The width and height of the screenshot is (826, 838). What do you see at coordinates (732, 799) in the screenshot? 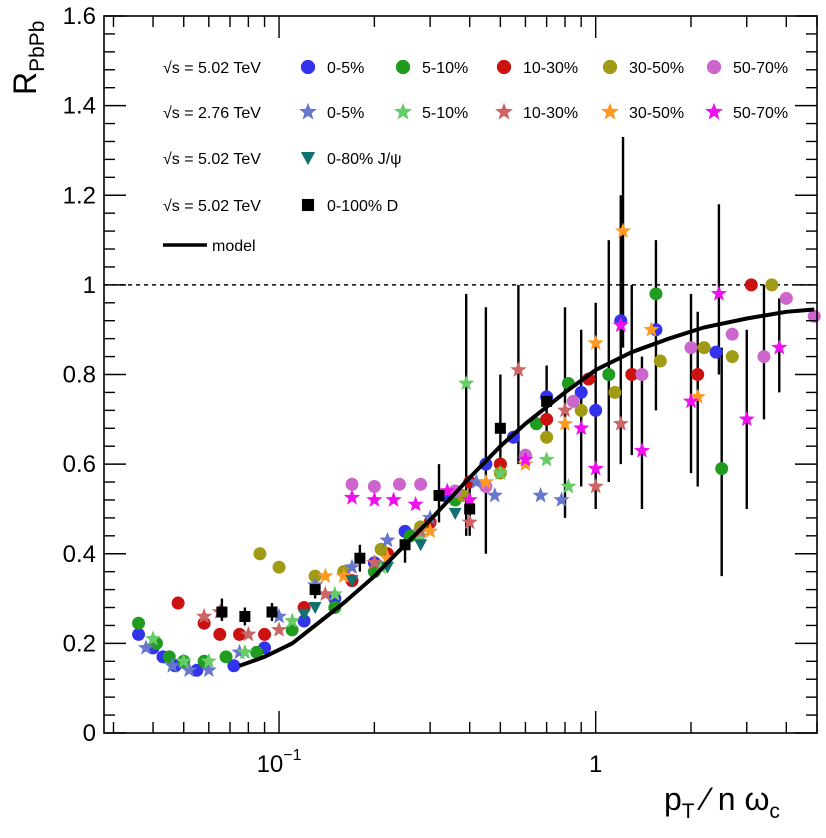
I see `x-axis-label-rest: ⁄ n ω` at bounding box center [732, 799].